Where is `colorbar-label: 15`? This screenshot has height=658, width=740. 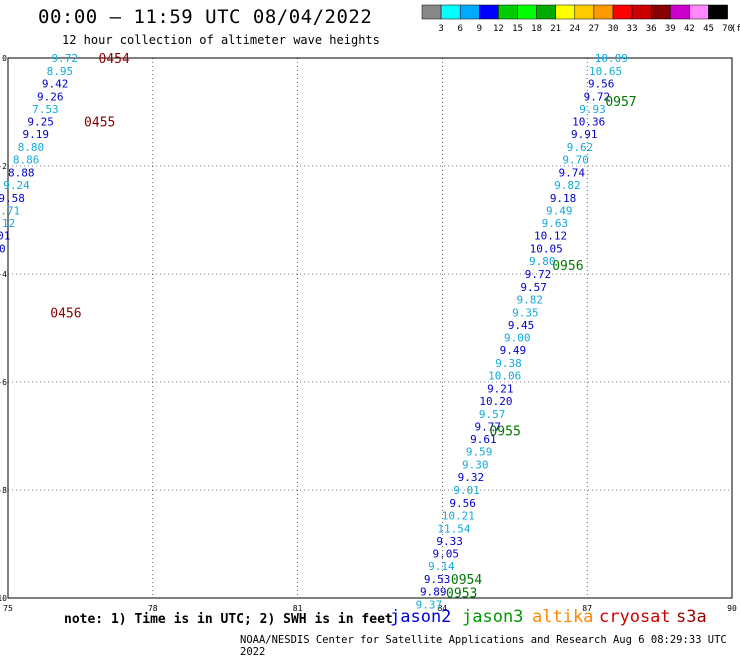
colorbar-label: 15 is located at coordinates (517, 29).